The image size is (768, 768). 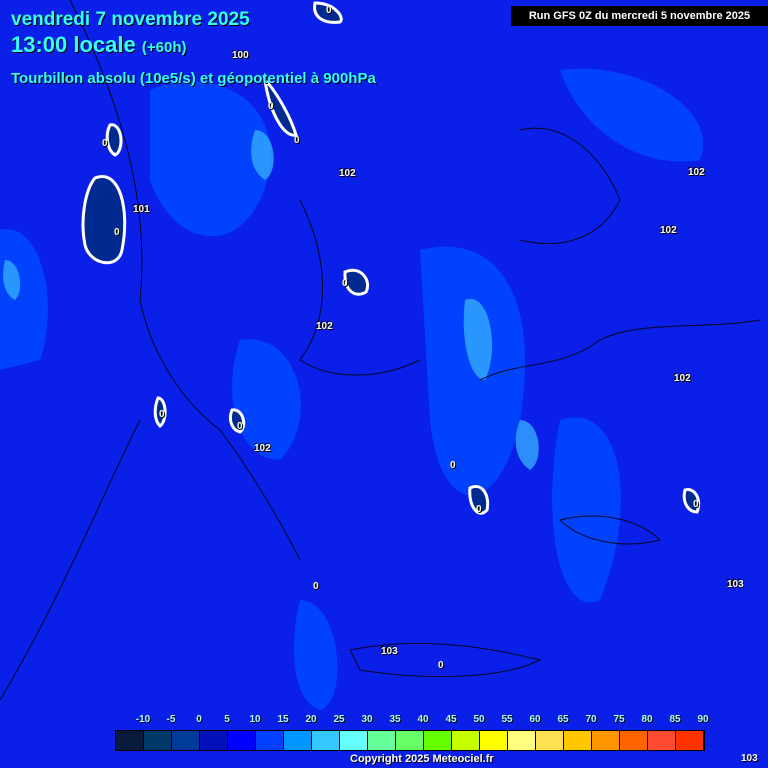 I want to click on forecast-time: 13:00 locale (+60h), so click(x=98, y=45).